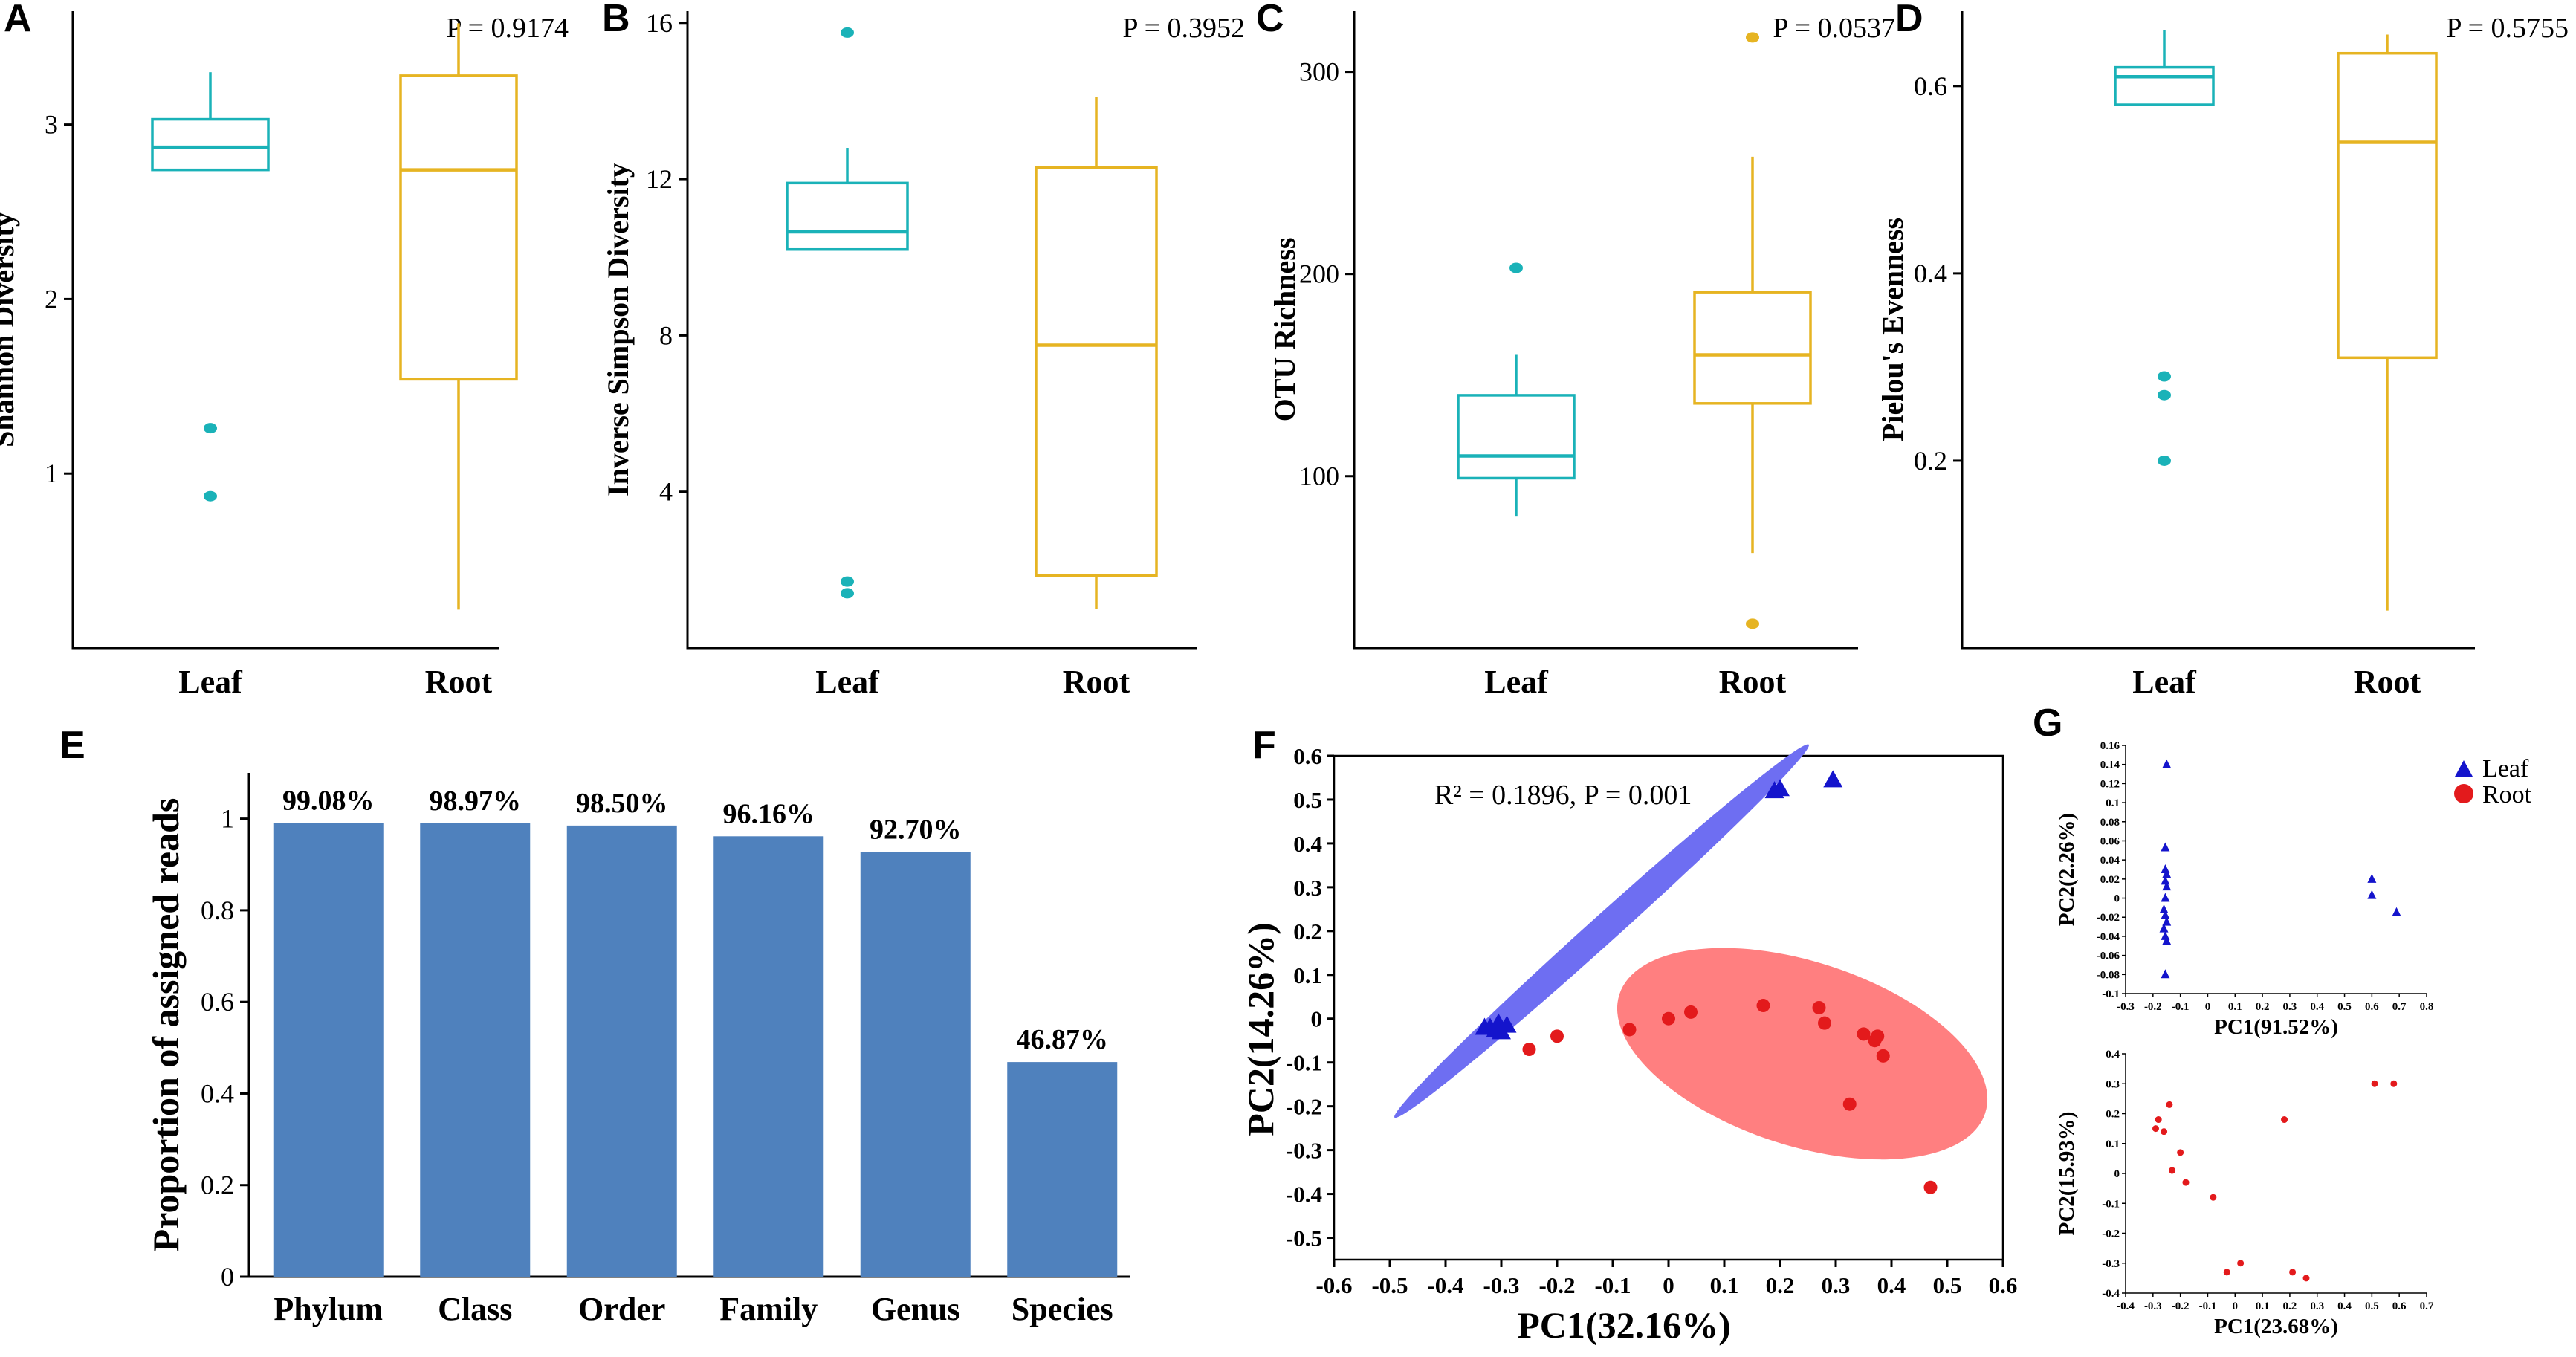 The image size is (2576, 1357). What do you see at coordinates (2372, 1007) in the screenshot?
I see `x-tick-label: 0.6` at bounding box center [2372, 1007].